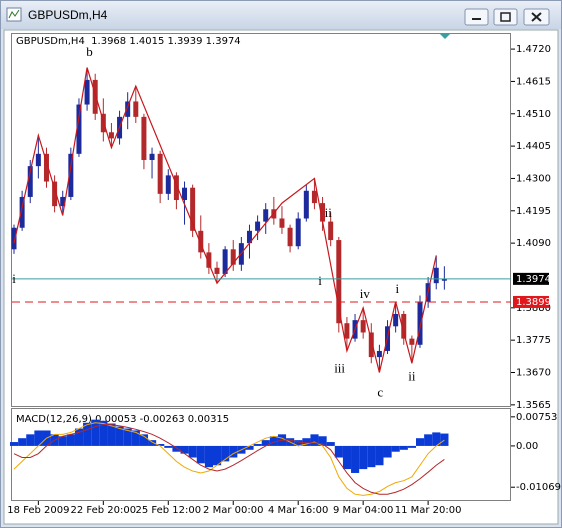  What do you see at coordinates (365, 293) in the screenshot?
I see `wave-label: iv` at bounding box center [365, 293].